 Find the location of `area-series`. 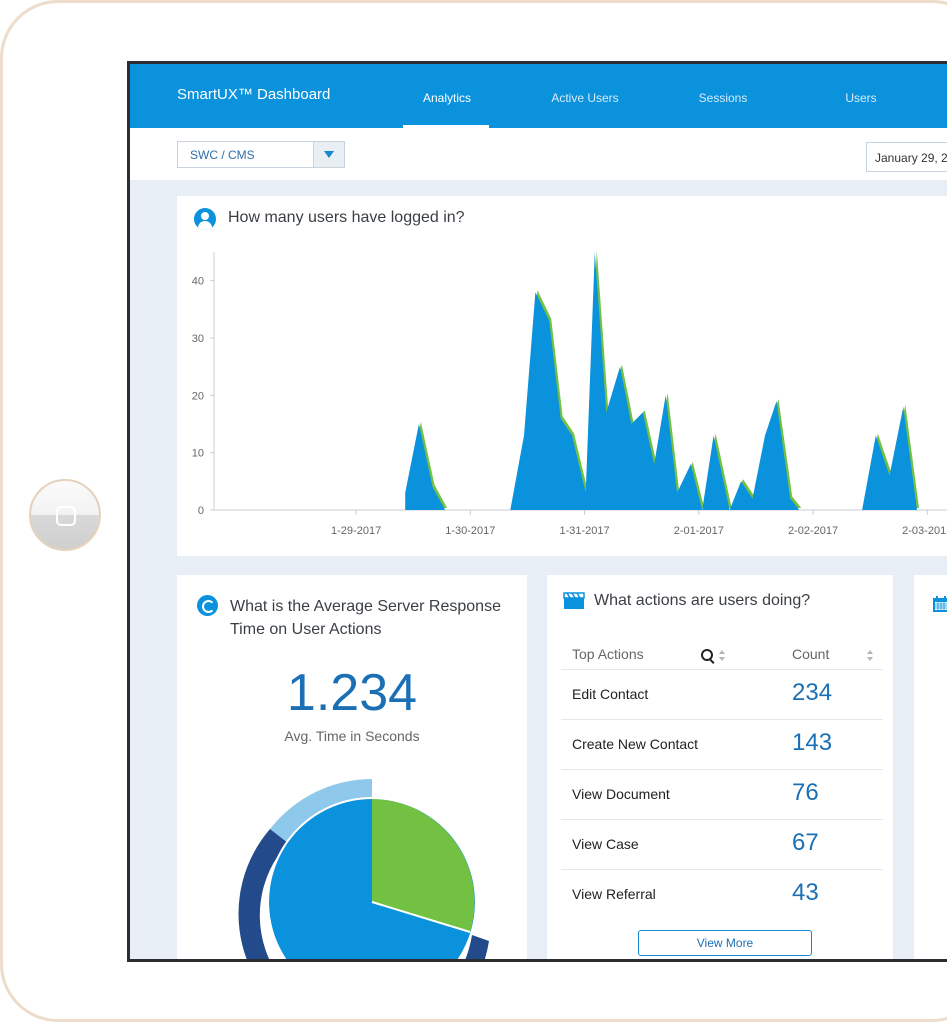

area-series is located at coordinates (676, 381).